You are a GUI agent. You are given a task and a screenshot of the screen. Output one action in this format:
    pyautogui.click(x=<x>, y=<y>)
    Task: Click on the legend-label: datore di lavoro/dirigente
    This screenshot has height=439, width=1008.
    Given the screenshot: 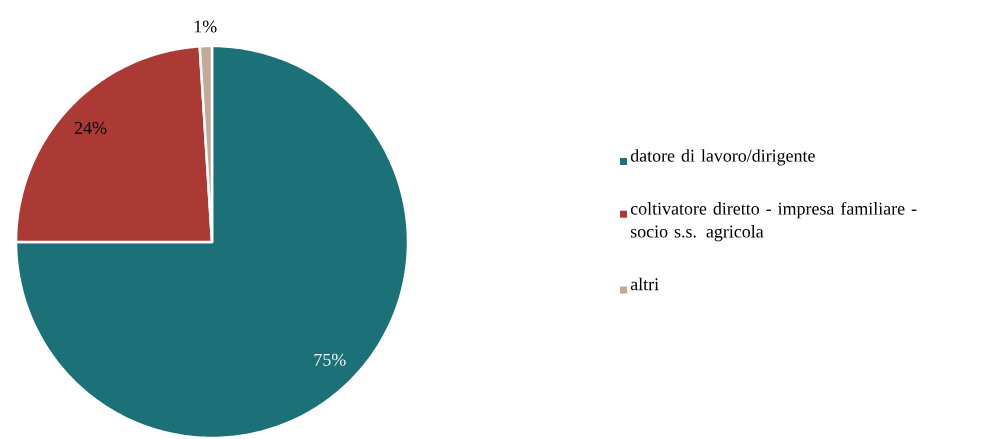 What is the action you would take?
    pyautogui.click(x=722, y=157)
    